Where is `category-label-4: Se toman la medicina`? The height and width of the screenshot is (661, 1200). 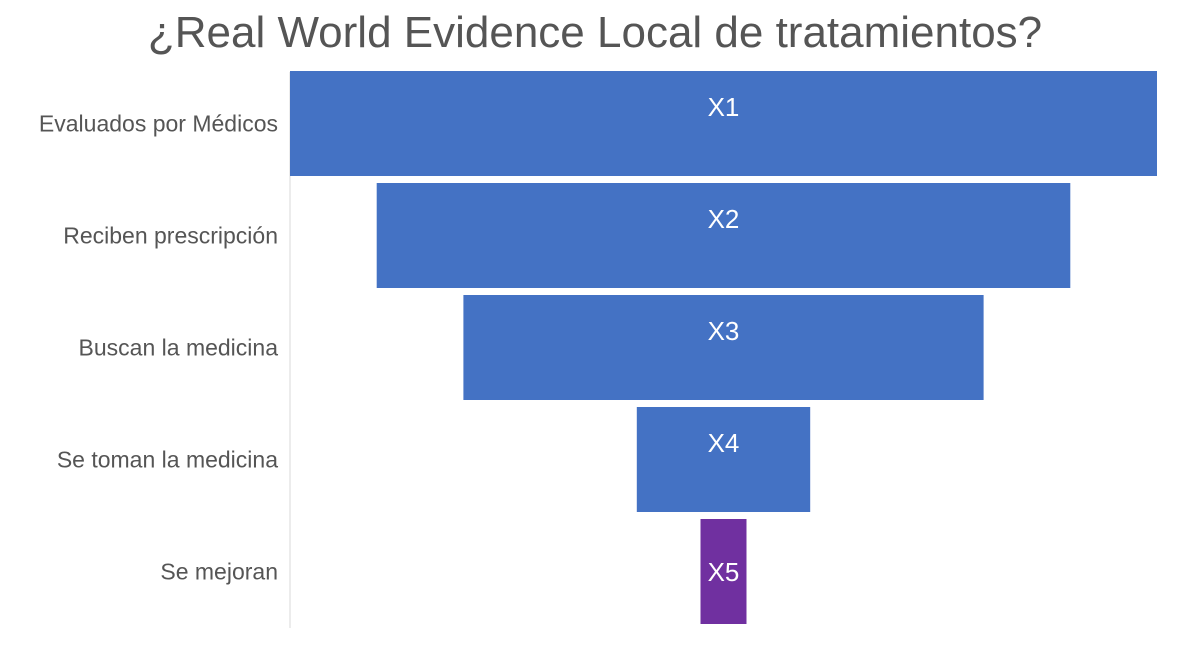
category-label-4: Se toman la medicina is located at coordinates (167, 460).